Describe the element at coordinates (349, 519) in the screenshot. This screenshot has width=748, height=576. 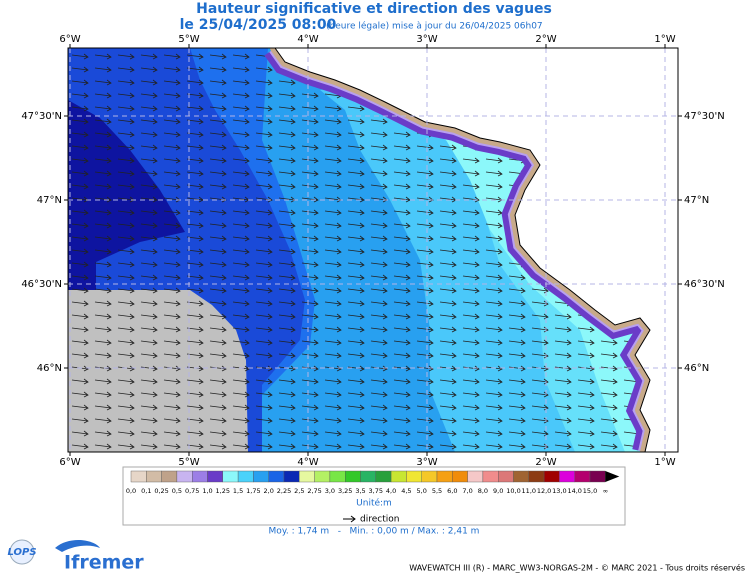
I see `direction-arrow` at that location.